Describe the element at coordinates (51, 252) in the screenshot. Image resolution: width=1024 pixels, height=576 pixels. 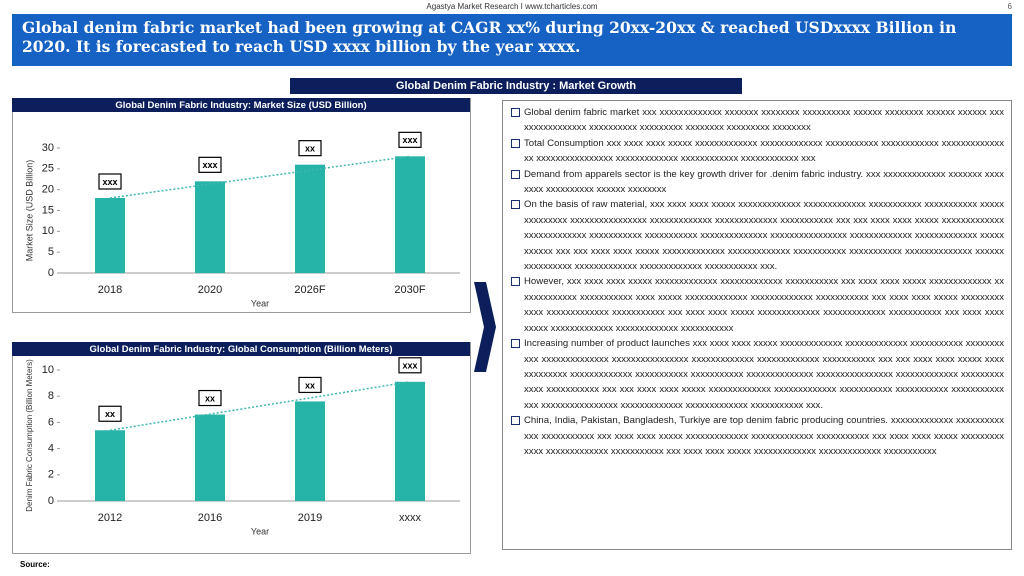
I see `y-tick-label: 5` at that location.